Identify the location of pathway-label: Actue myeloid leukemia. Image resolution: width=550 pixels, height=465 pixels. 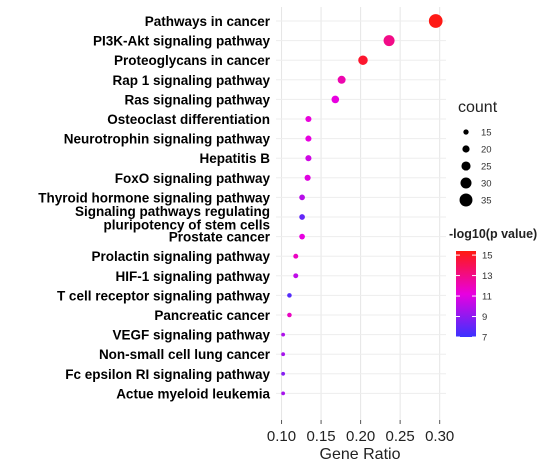
(193, 393).